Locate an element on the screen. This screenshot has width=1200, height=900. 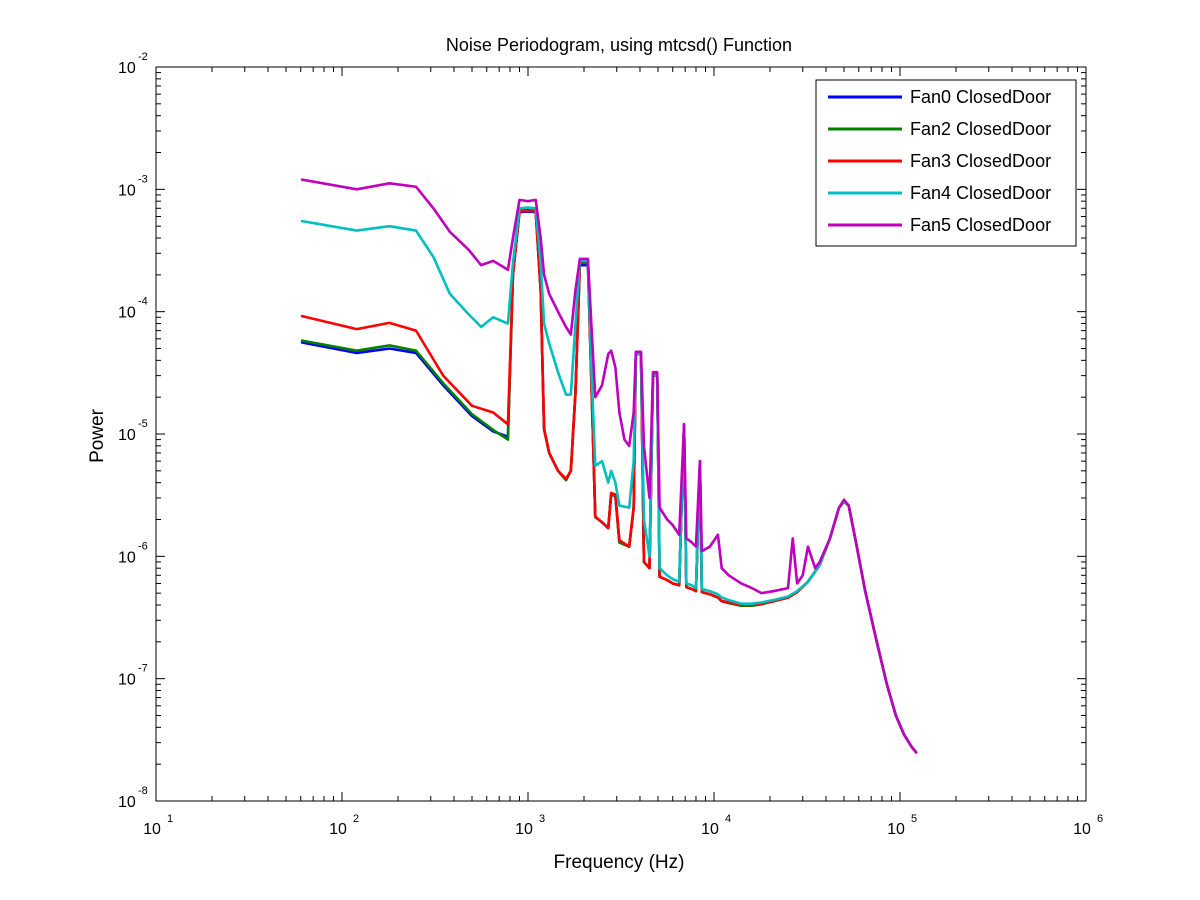
legend-label-2: Fan3 ClosedDoor is located at coordinates (980, 161).